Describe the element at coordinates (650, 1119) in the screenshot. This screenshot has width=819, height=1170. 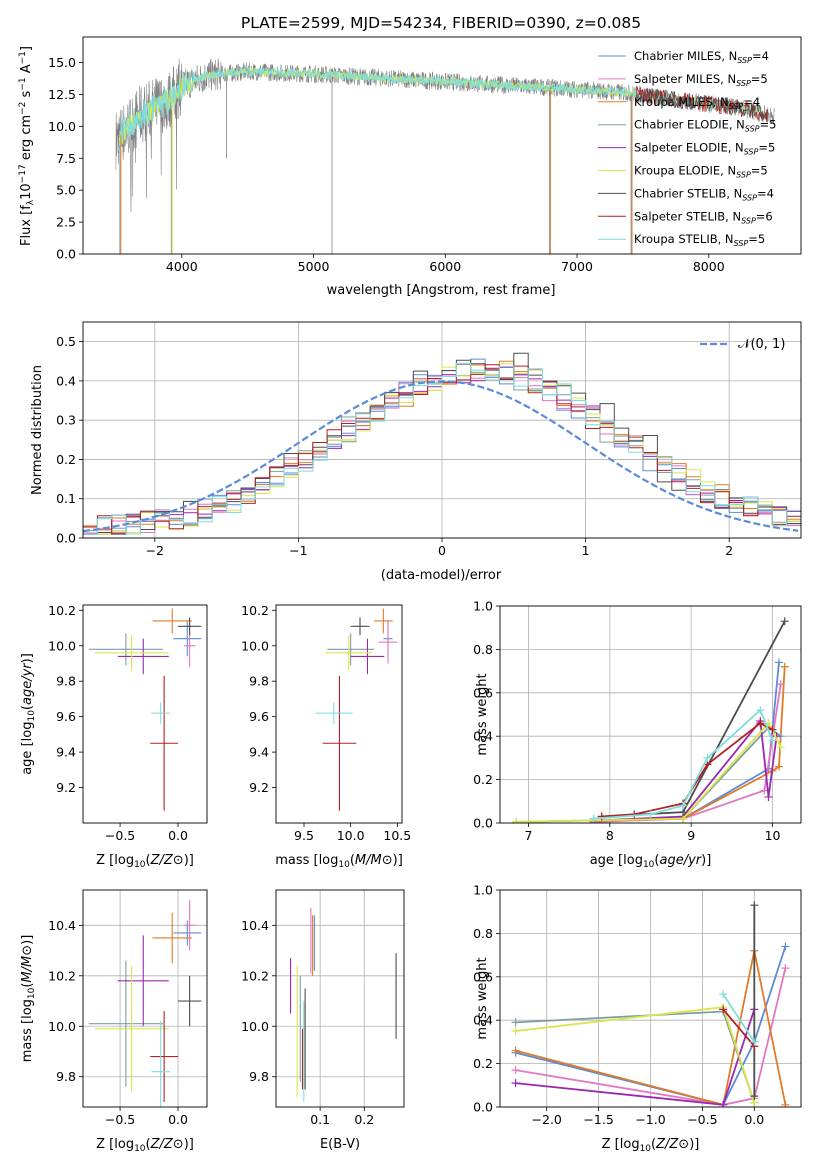
I see `x-tick-label: −1.0` at that location.